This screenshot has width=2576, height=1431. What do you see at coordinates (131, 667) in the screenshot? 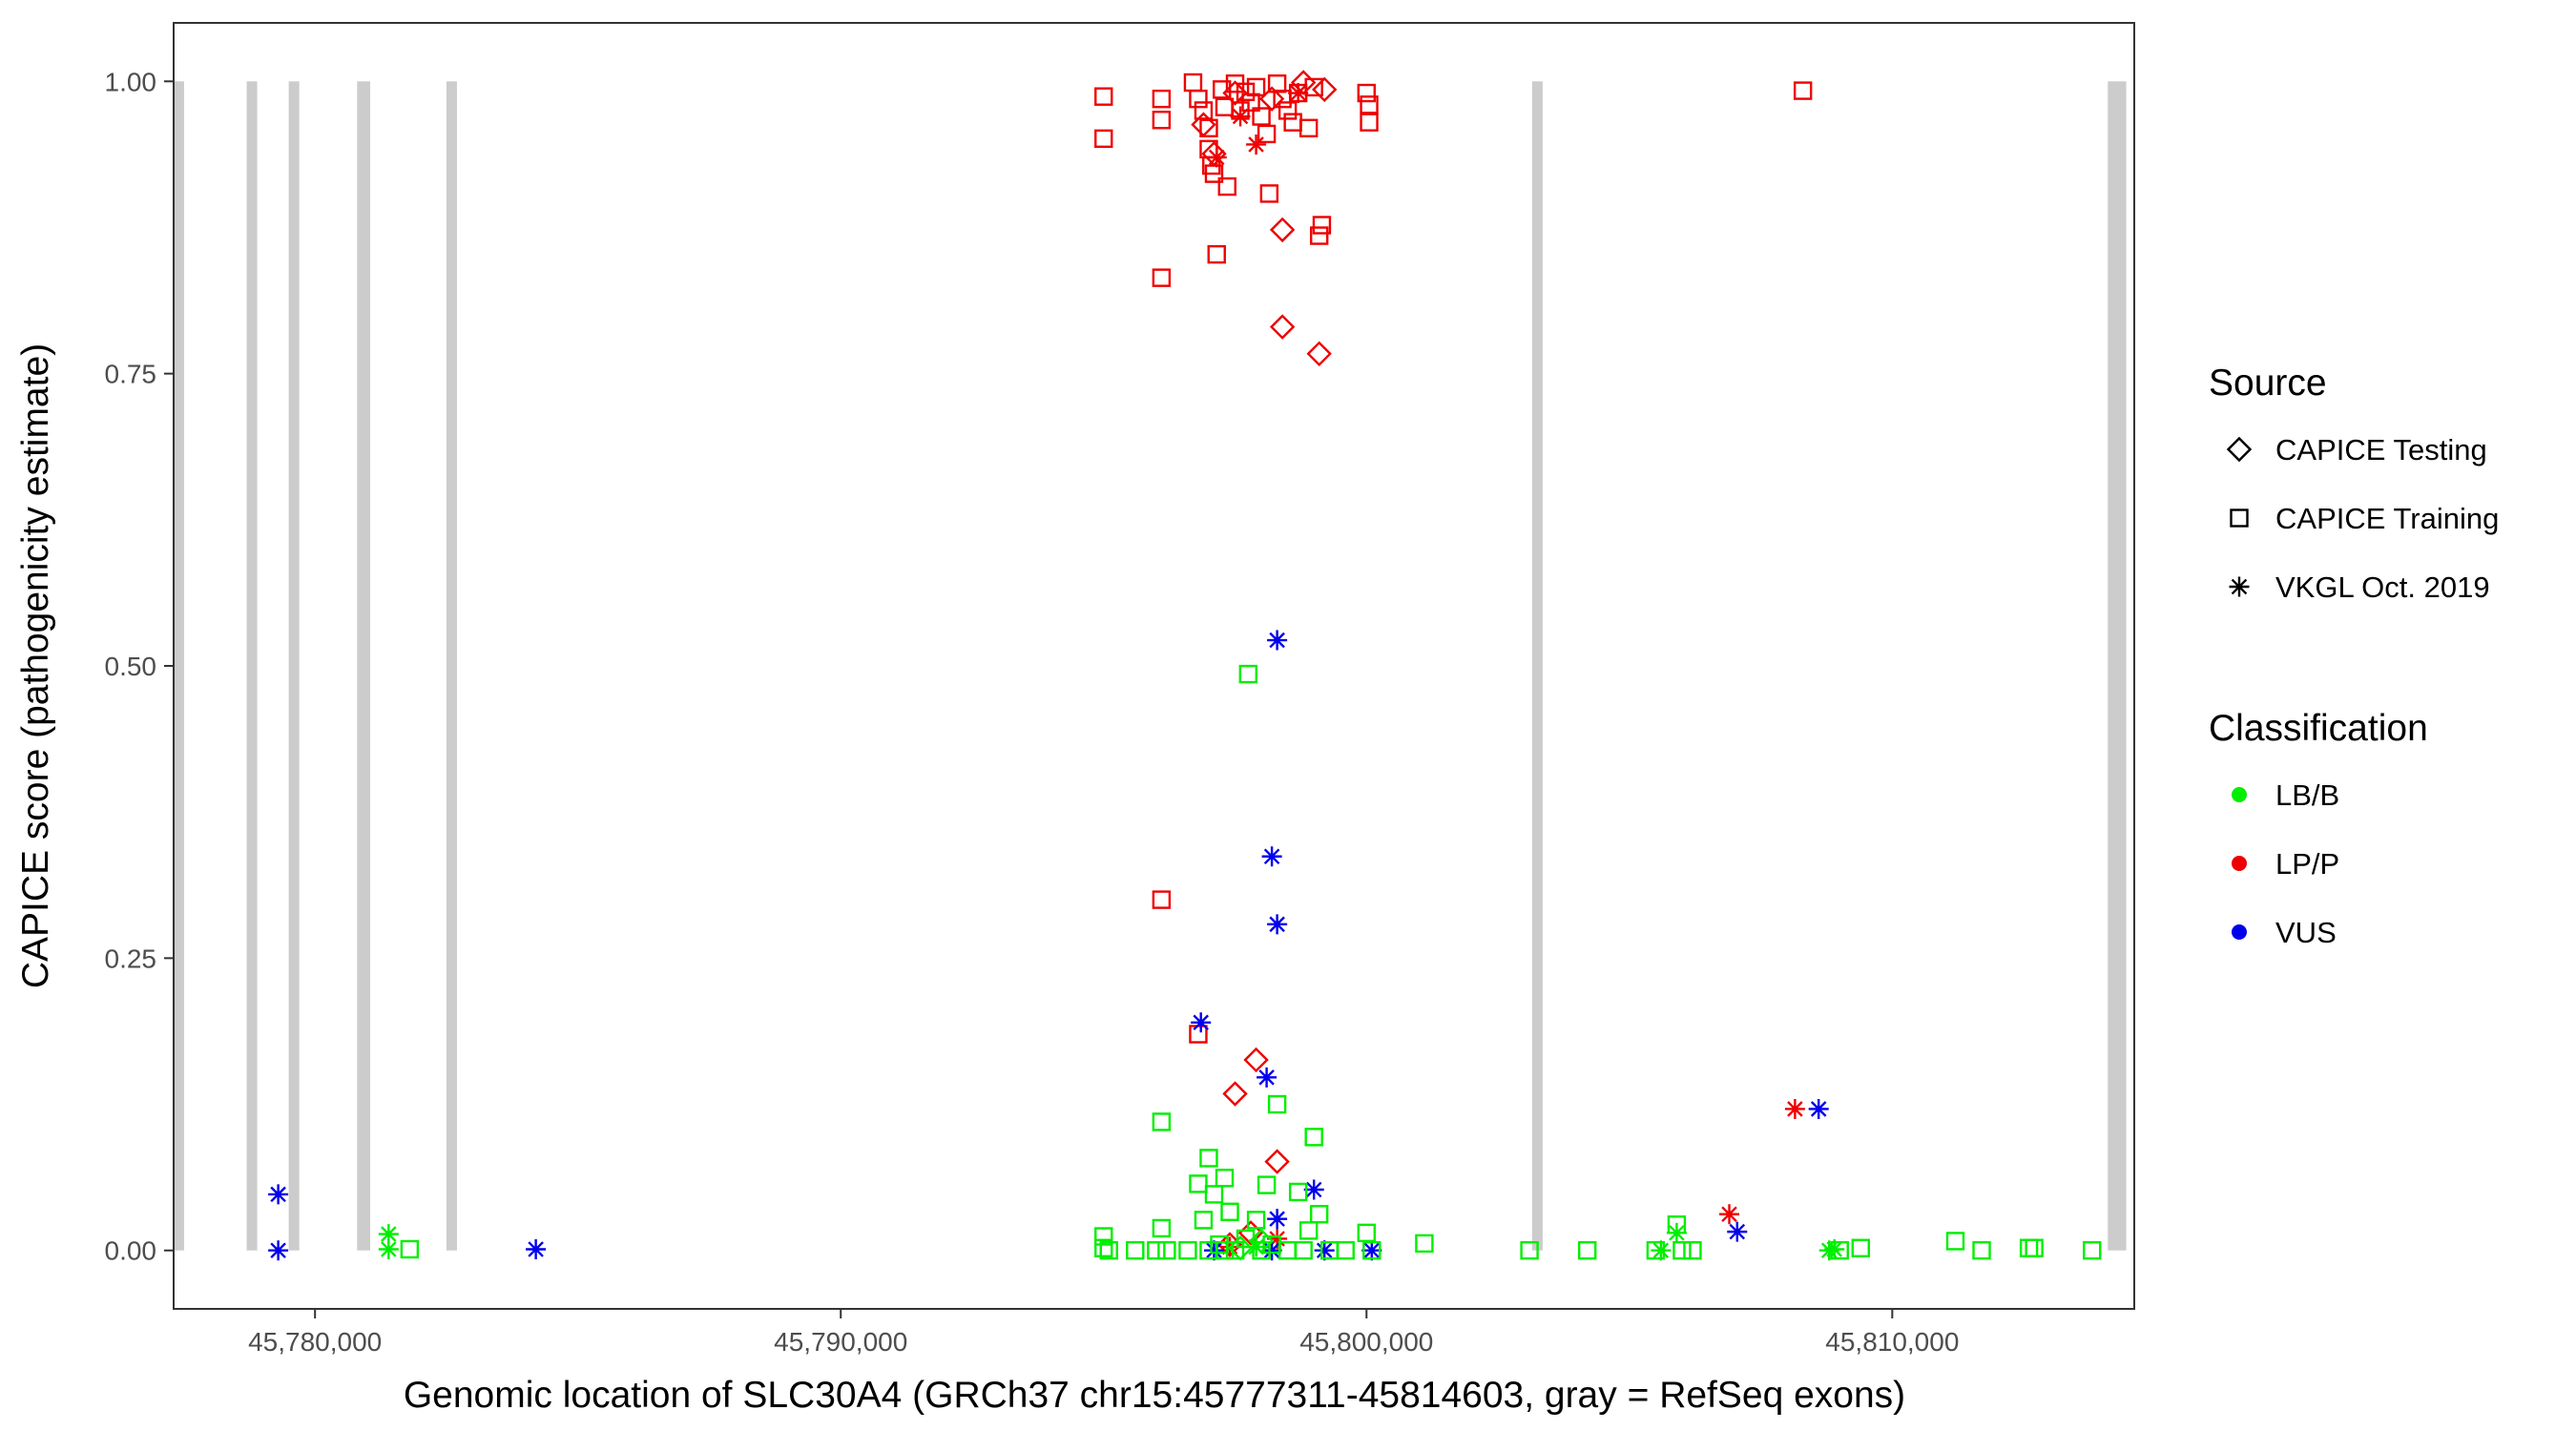
I see `y-tick-label: 0.50` at bounding box center [131, 667].